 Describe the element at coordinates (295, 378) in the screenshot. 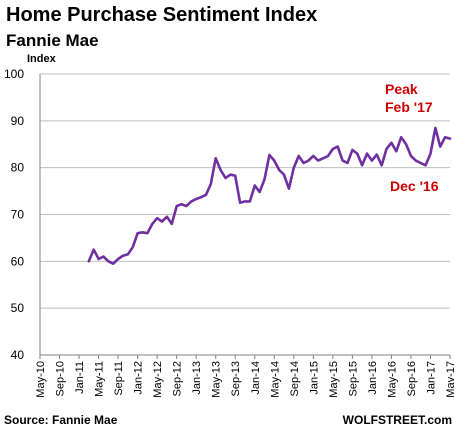

I see `x-tick-label: Sep-14` at that location.